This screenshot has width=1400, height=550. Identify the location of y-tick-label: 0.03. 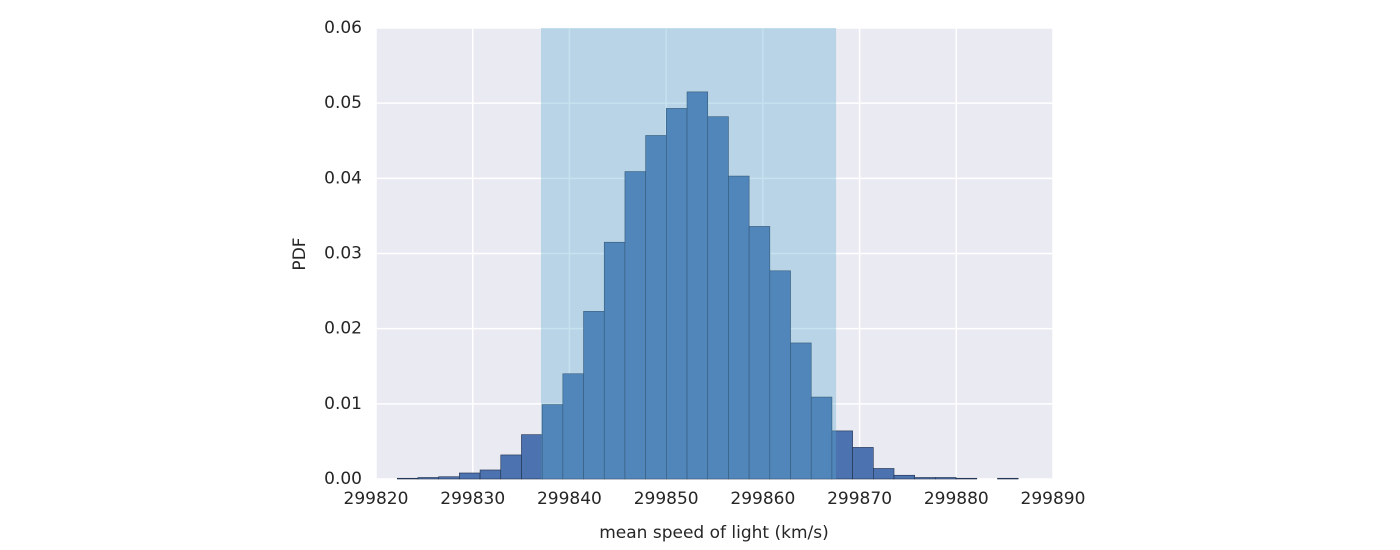
(343, 254).